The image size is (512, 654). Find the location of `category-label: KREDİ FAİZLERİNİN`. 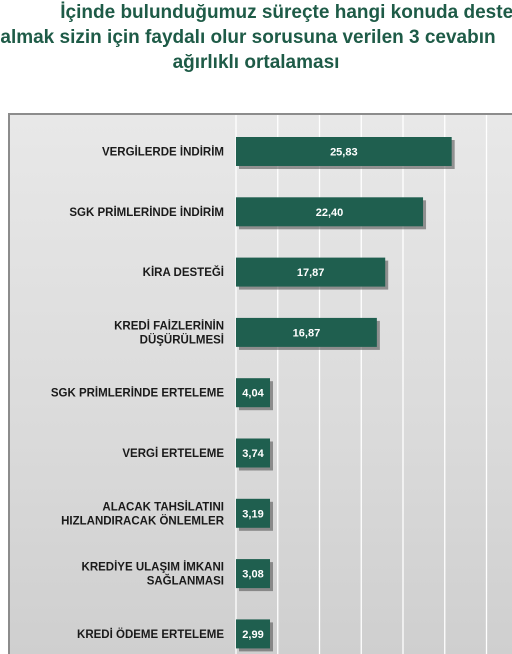

category-label: KREDİ FAİZLERİNİN is located at coordinates (169, 325).